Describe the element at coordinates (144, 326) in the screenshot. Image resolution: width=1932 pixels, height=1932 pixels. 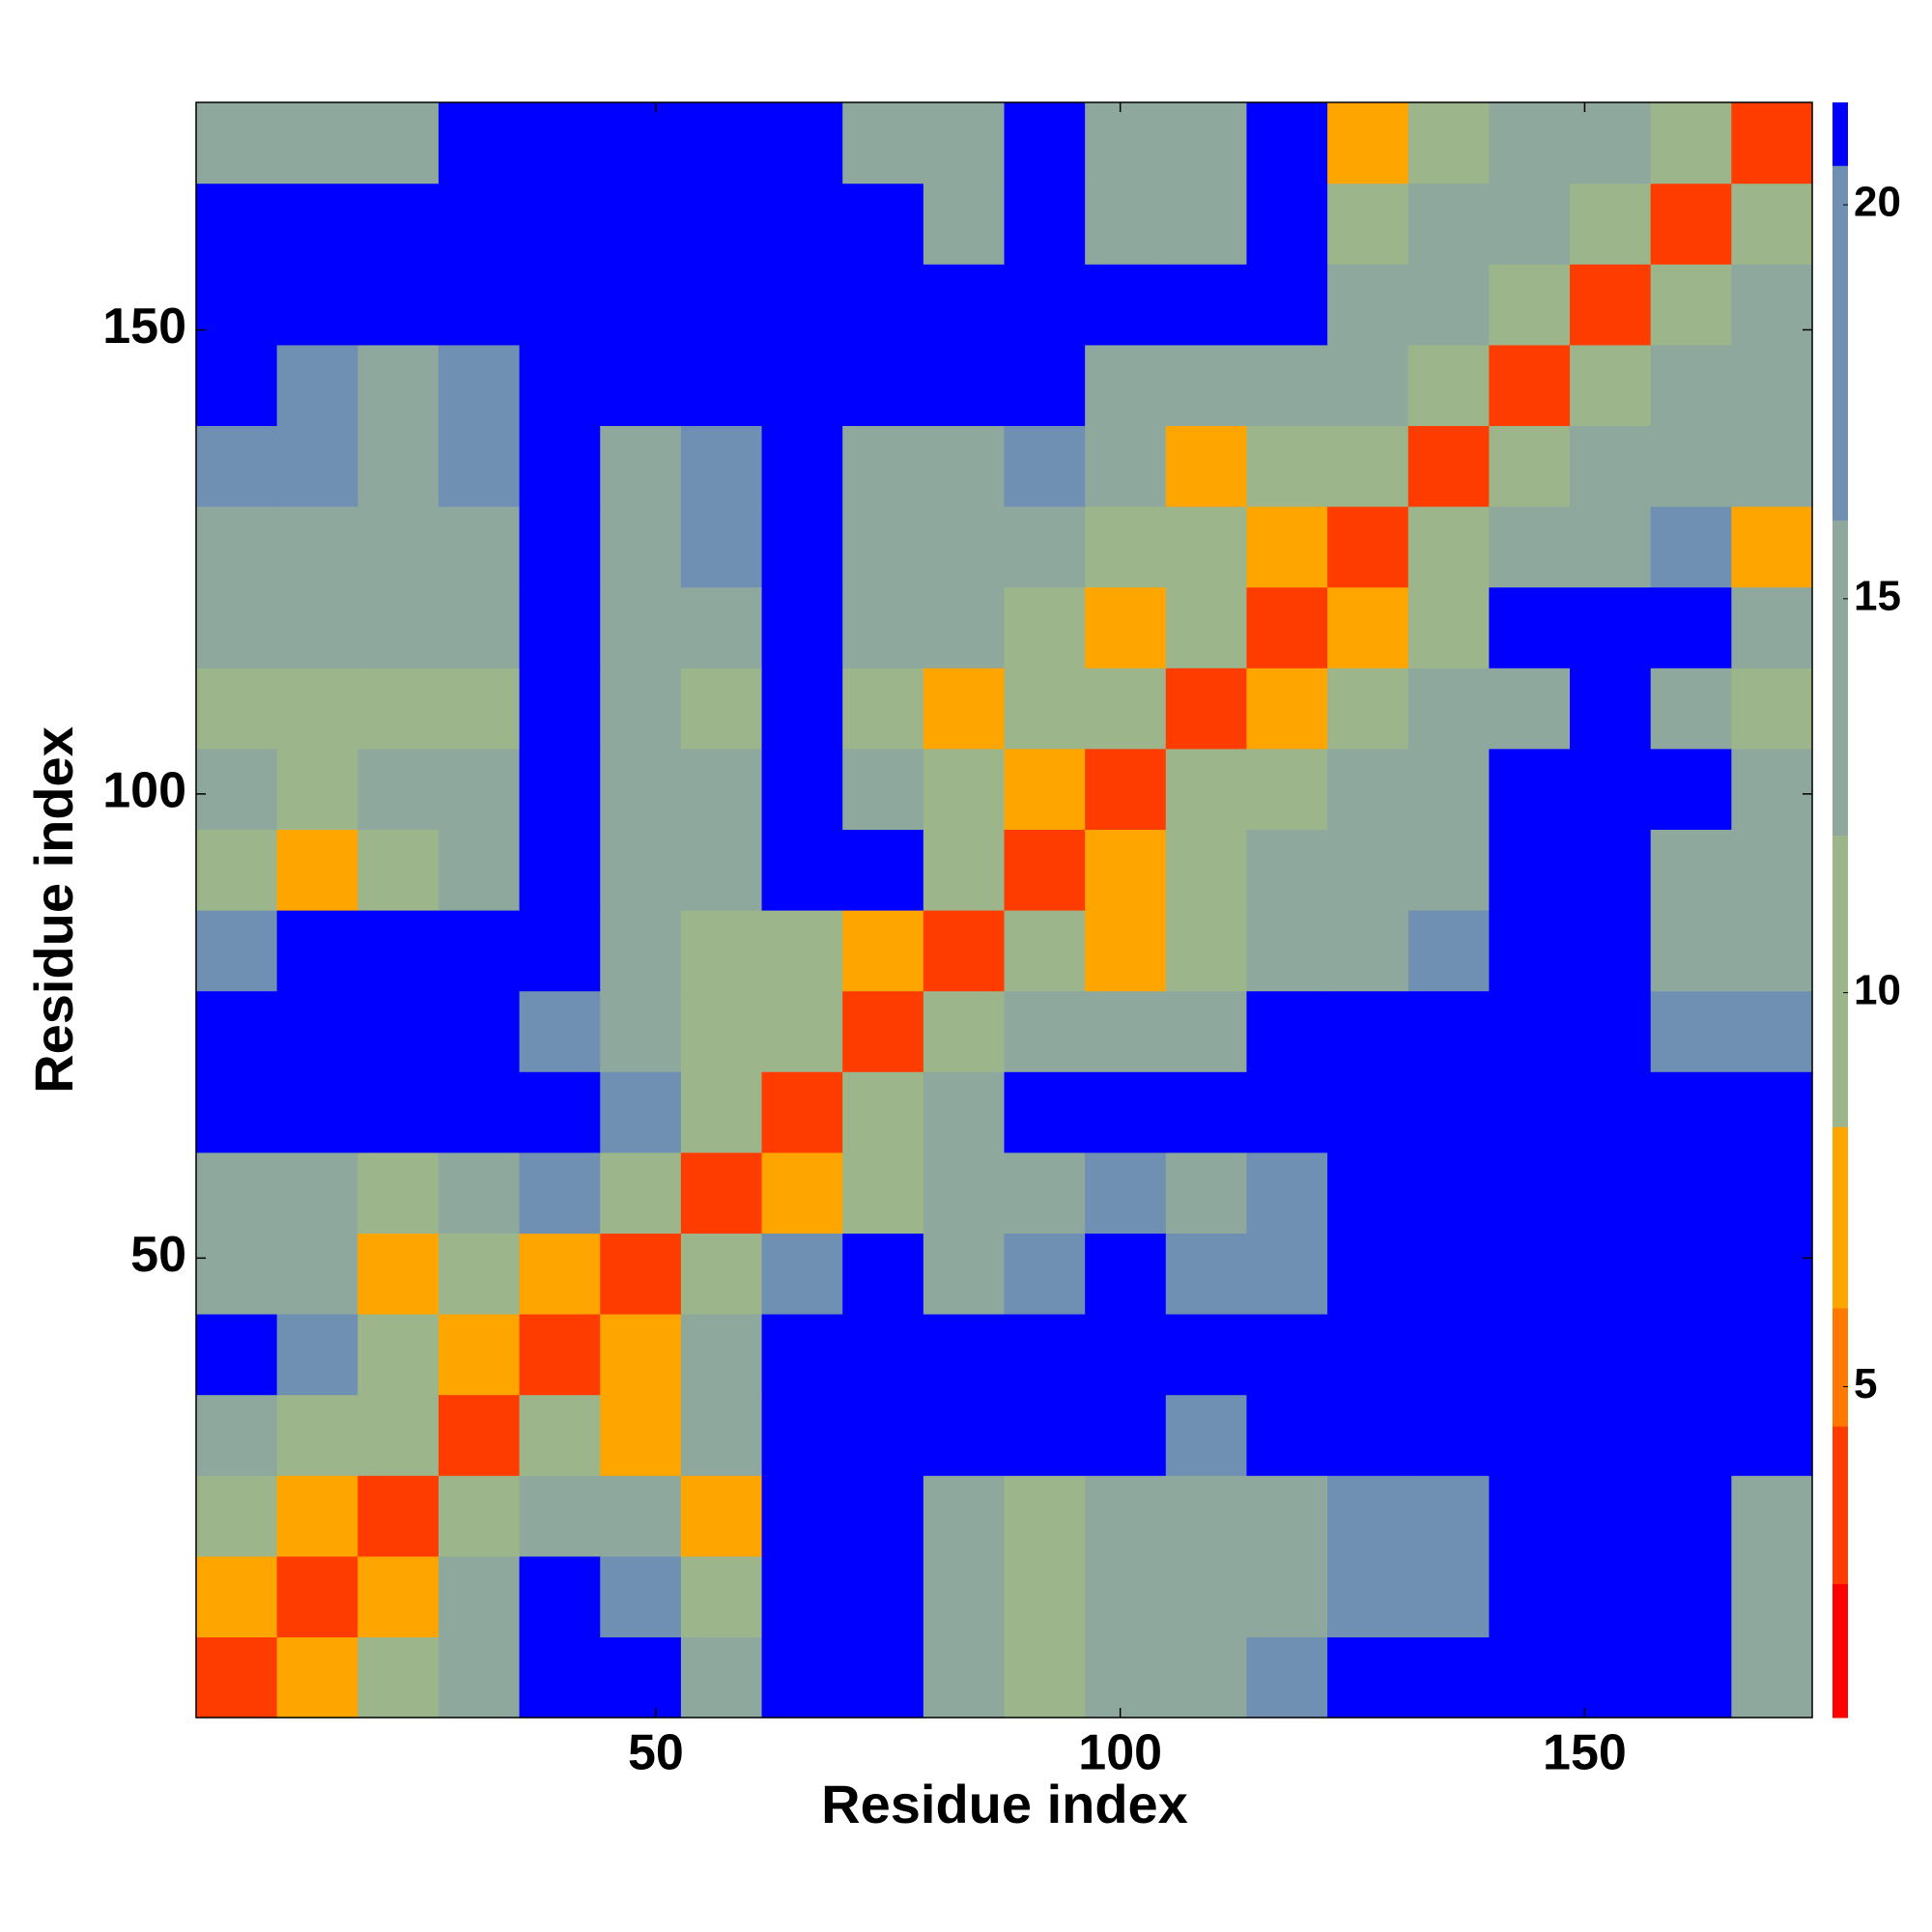
I see `y-tick-label: 150` at that location.